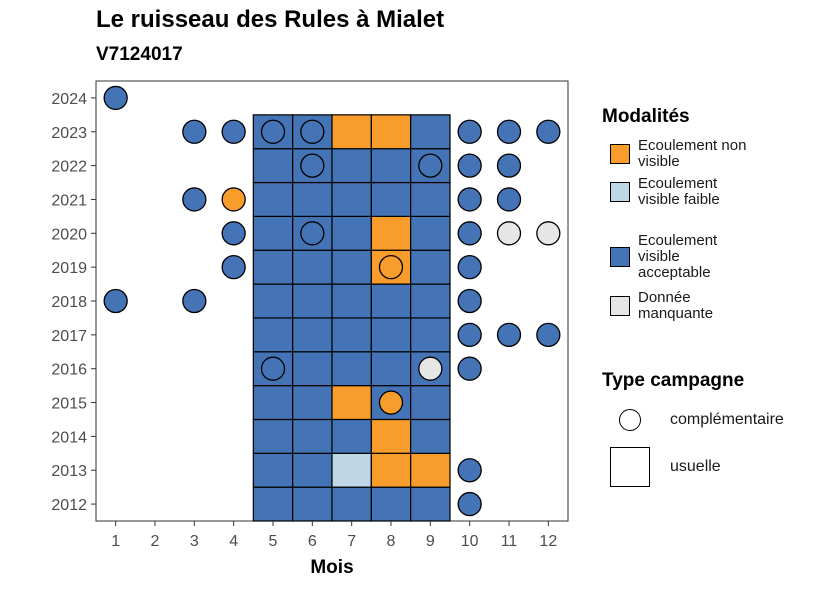 Image resolution: width=826 pixels, height=590 pixels. Describe the element at coordinates (69, 133) in the screenshot. I see `y-tick-label: 2023` at that location.